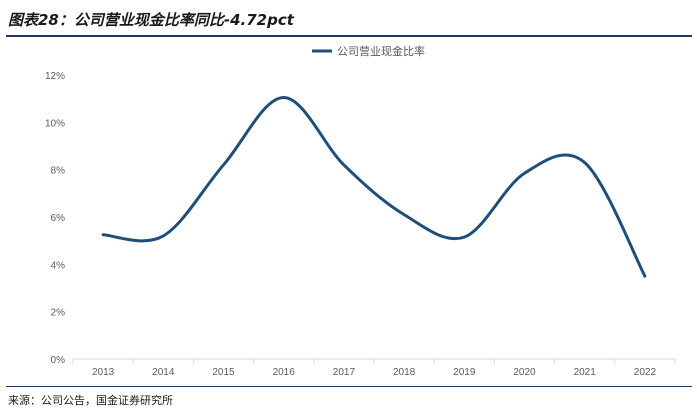  What do you see at coordinates (58, 171) in the screenshot?
I see `y-tick-label: 8%` at bounding box center [58, 171].